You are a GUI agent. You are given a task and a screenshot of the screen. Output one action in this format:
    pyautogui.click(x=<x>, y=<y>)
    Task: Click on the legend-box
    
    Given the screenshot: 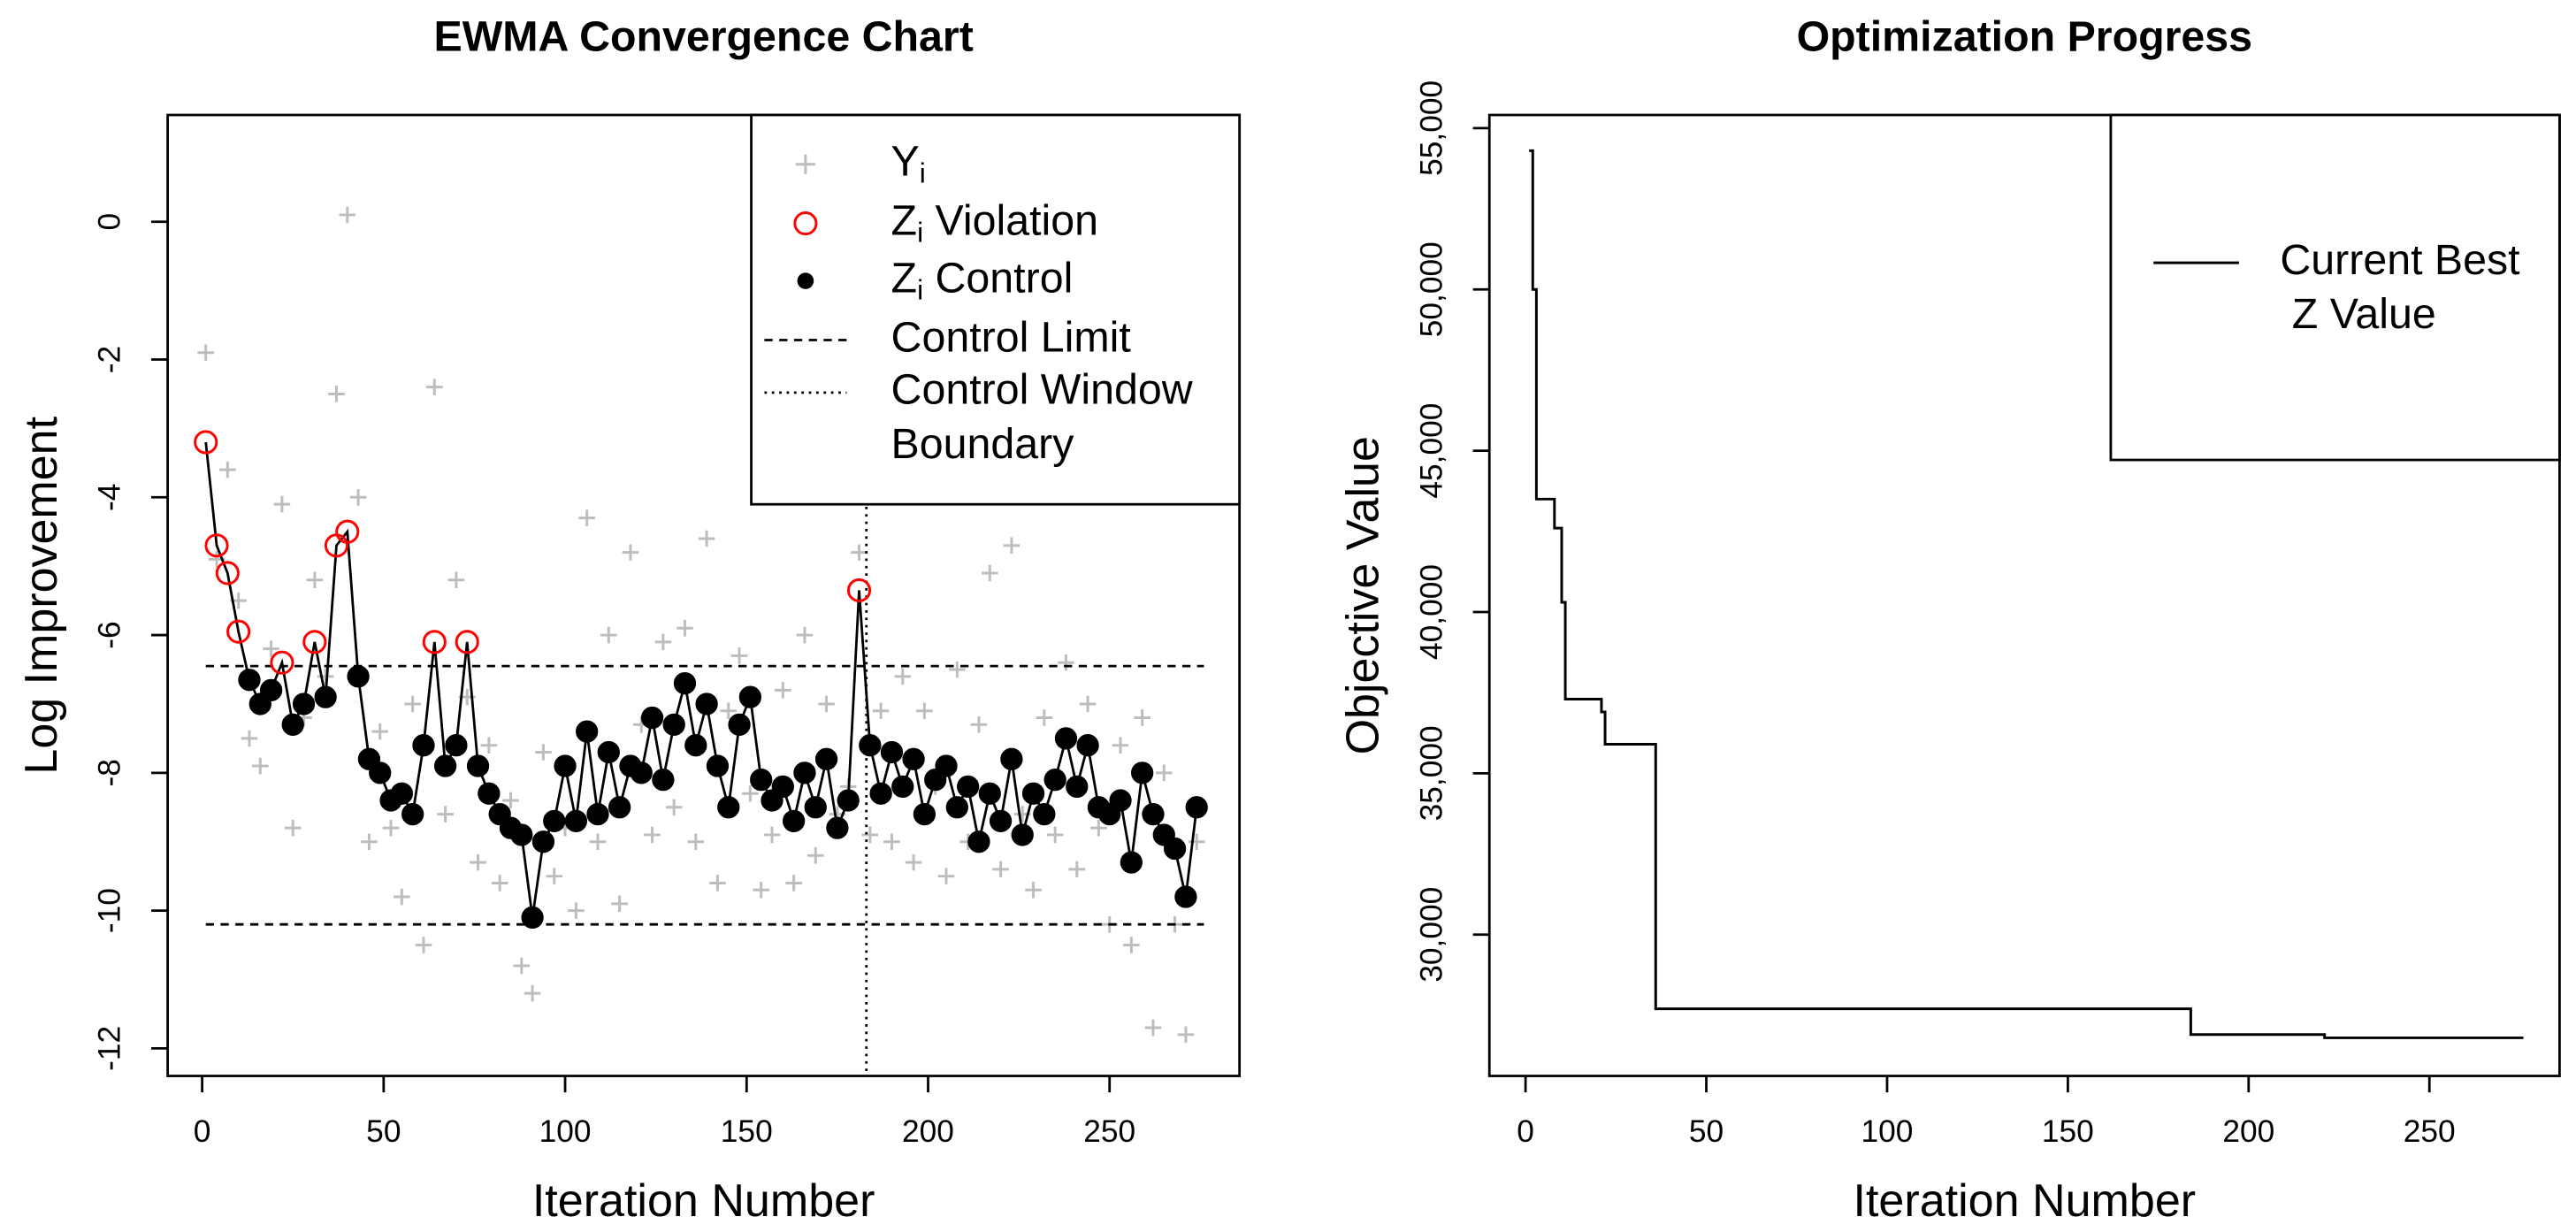 What is the action you would take?
    pyautogui.click(x=996, y=309)
    